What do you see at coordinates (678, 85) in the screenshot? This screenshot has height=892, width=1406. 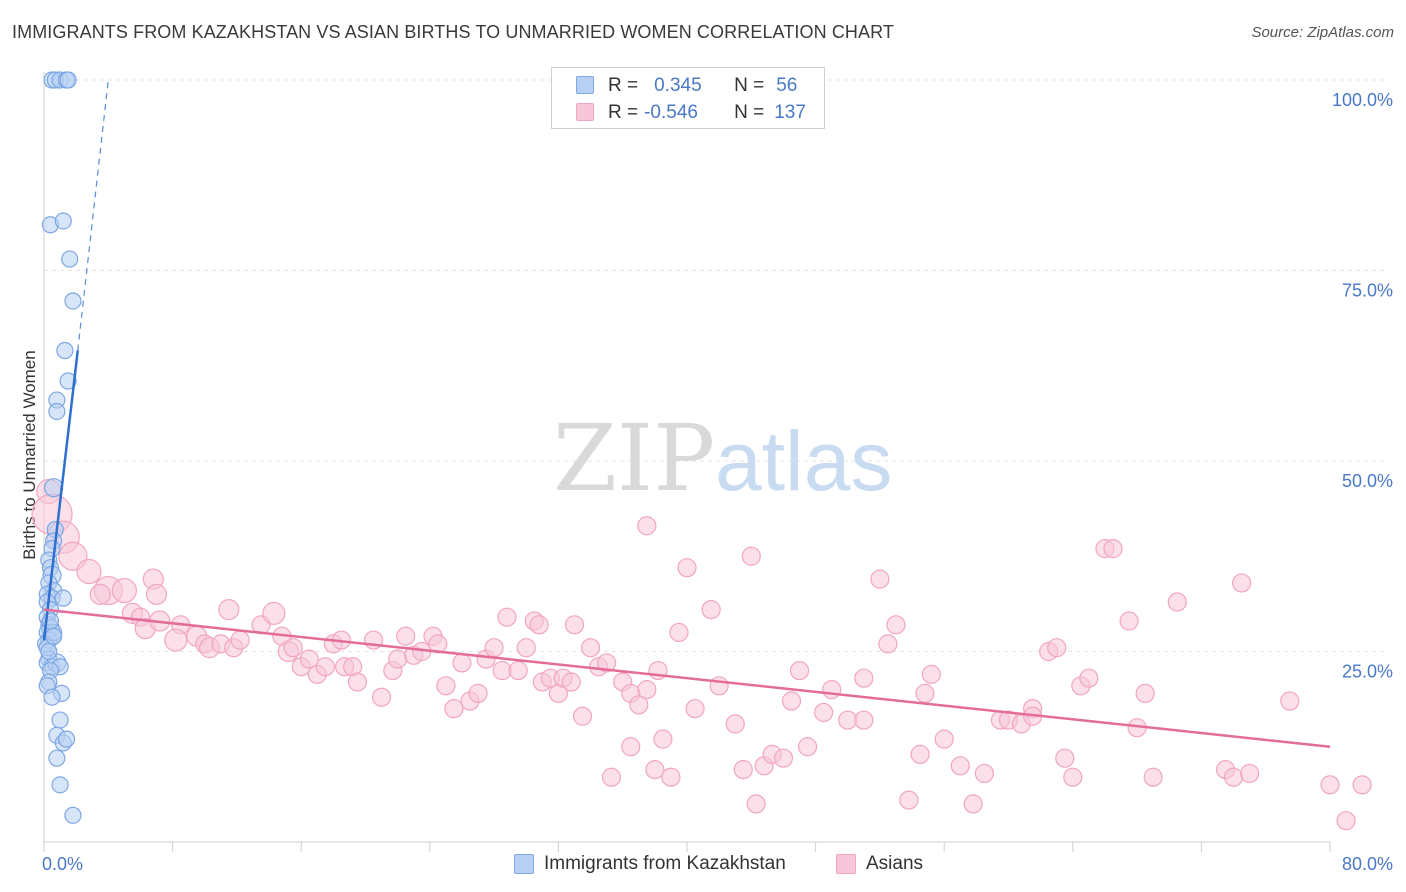 I see `legend-r-value: 0.345` at bounding box center [678, 85].